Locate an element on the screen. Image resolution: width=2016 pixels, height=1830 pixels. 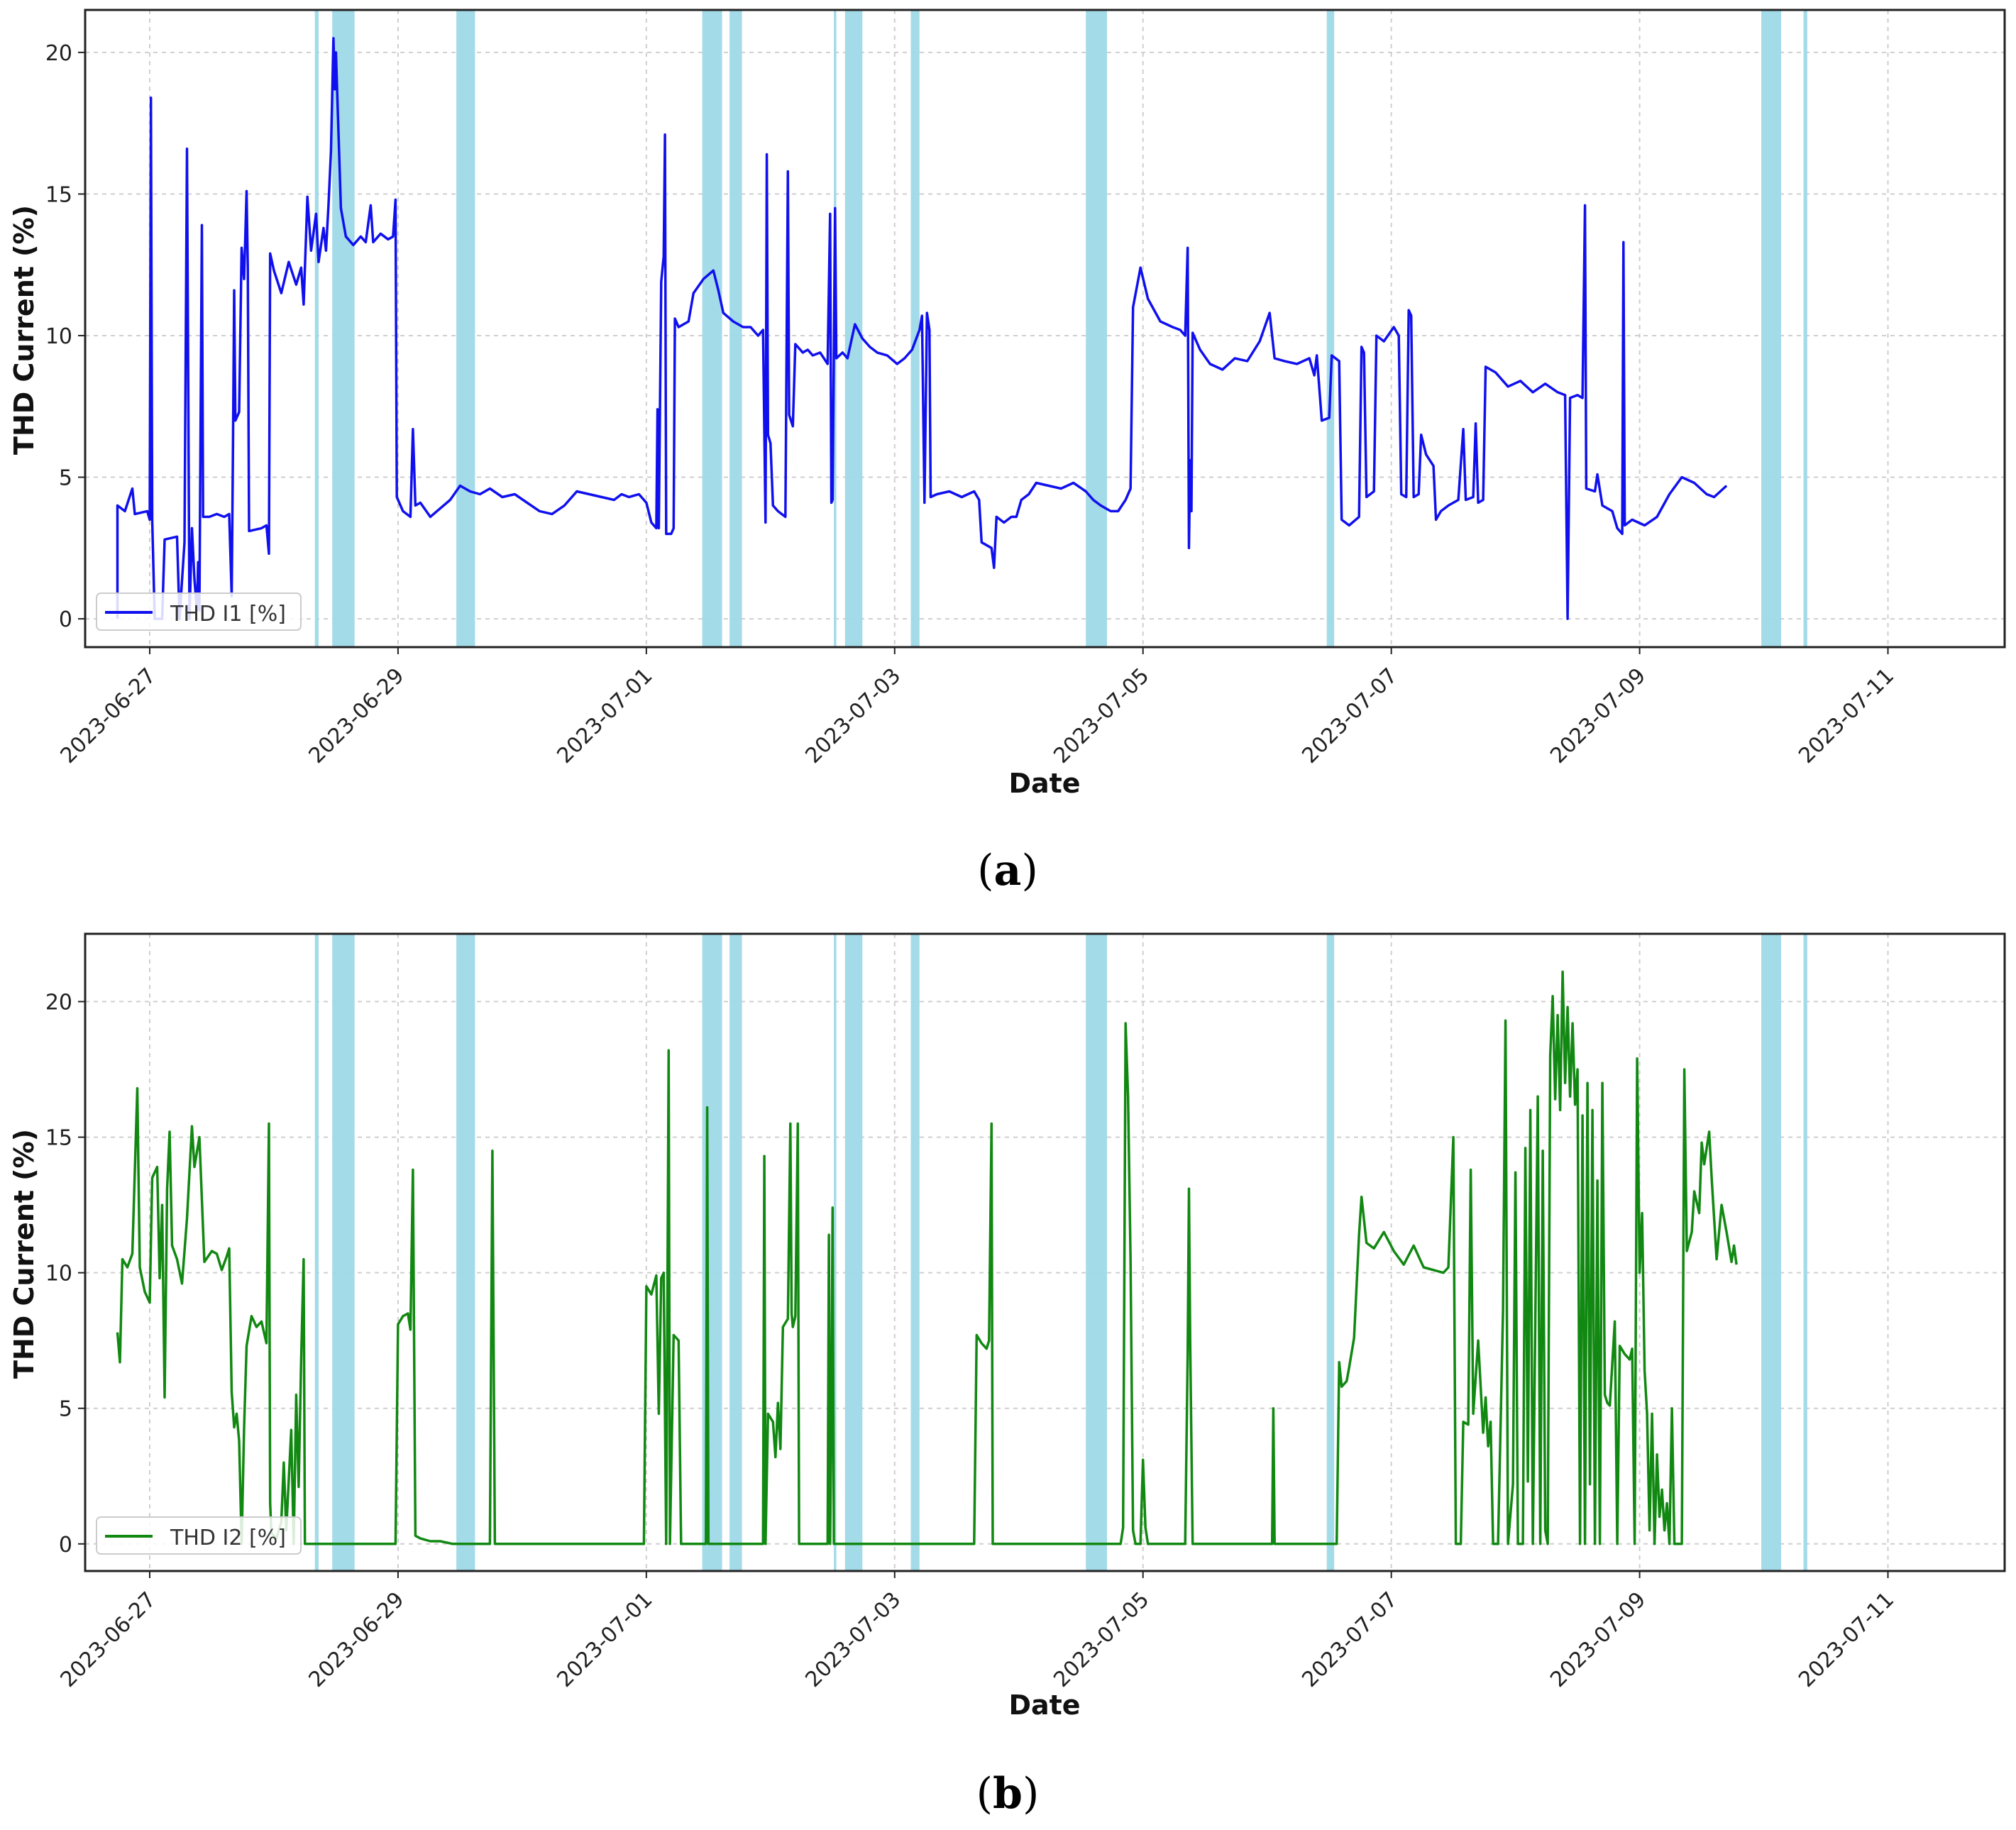
caption-letter-a: a is located at coordinates (1008, 870).